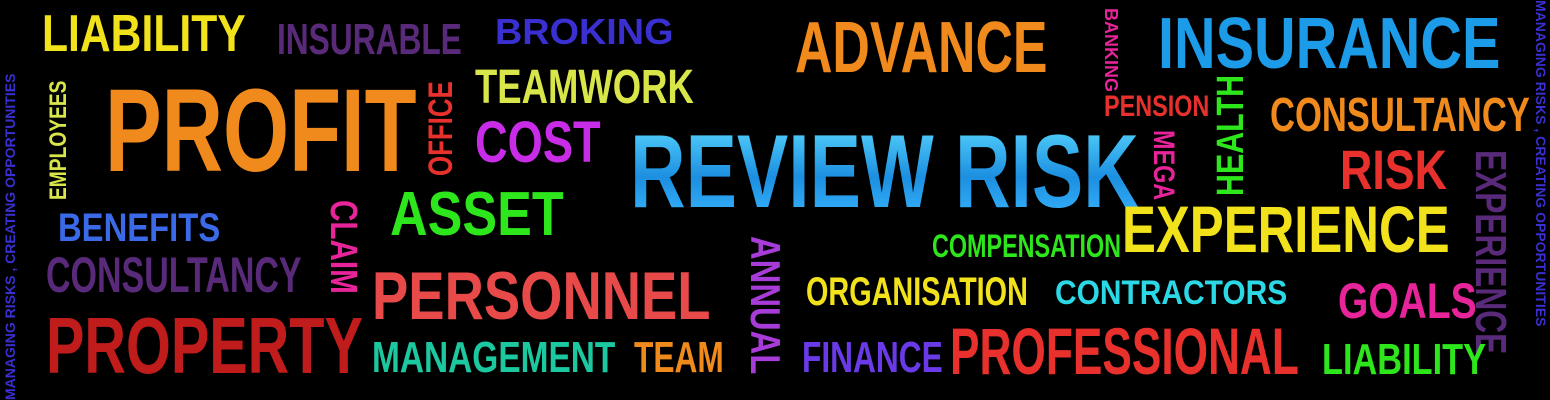  I want to click on word-pension: PENSION, so click(1157, 106).